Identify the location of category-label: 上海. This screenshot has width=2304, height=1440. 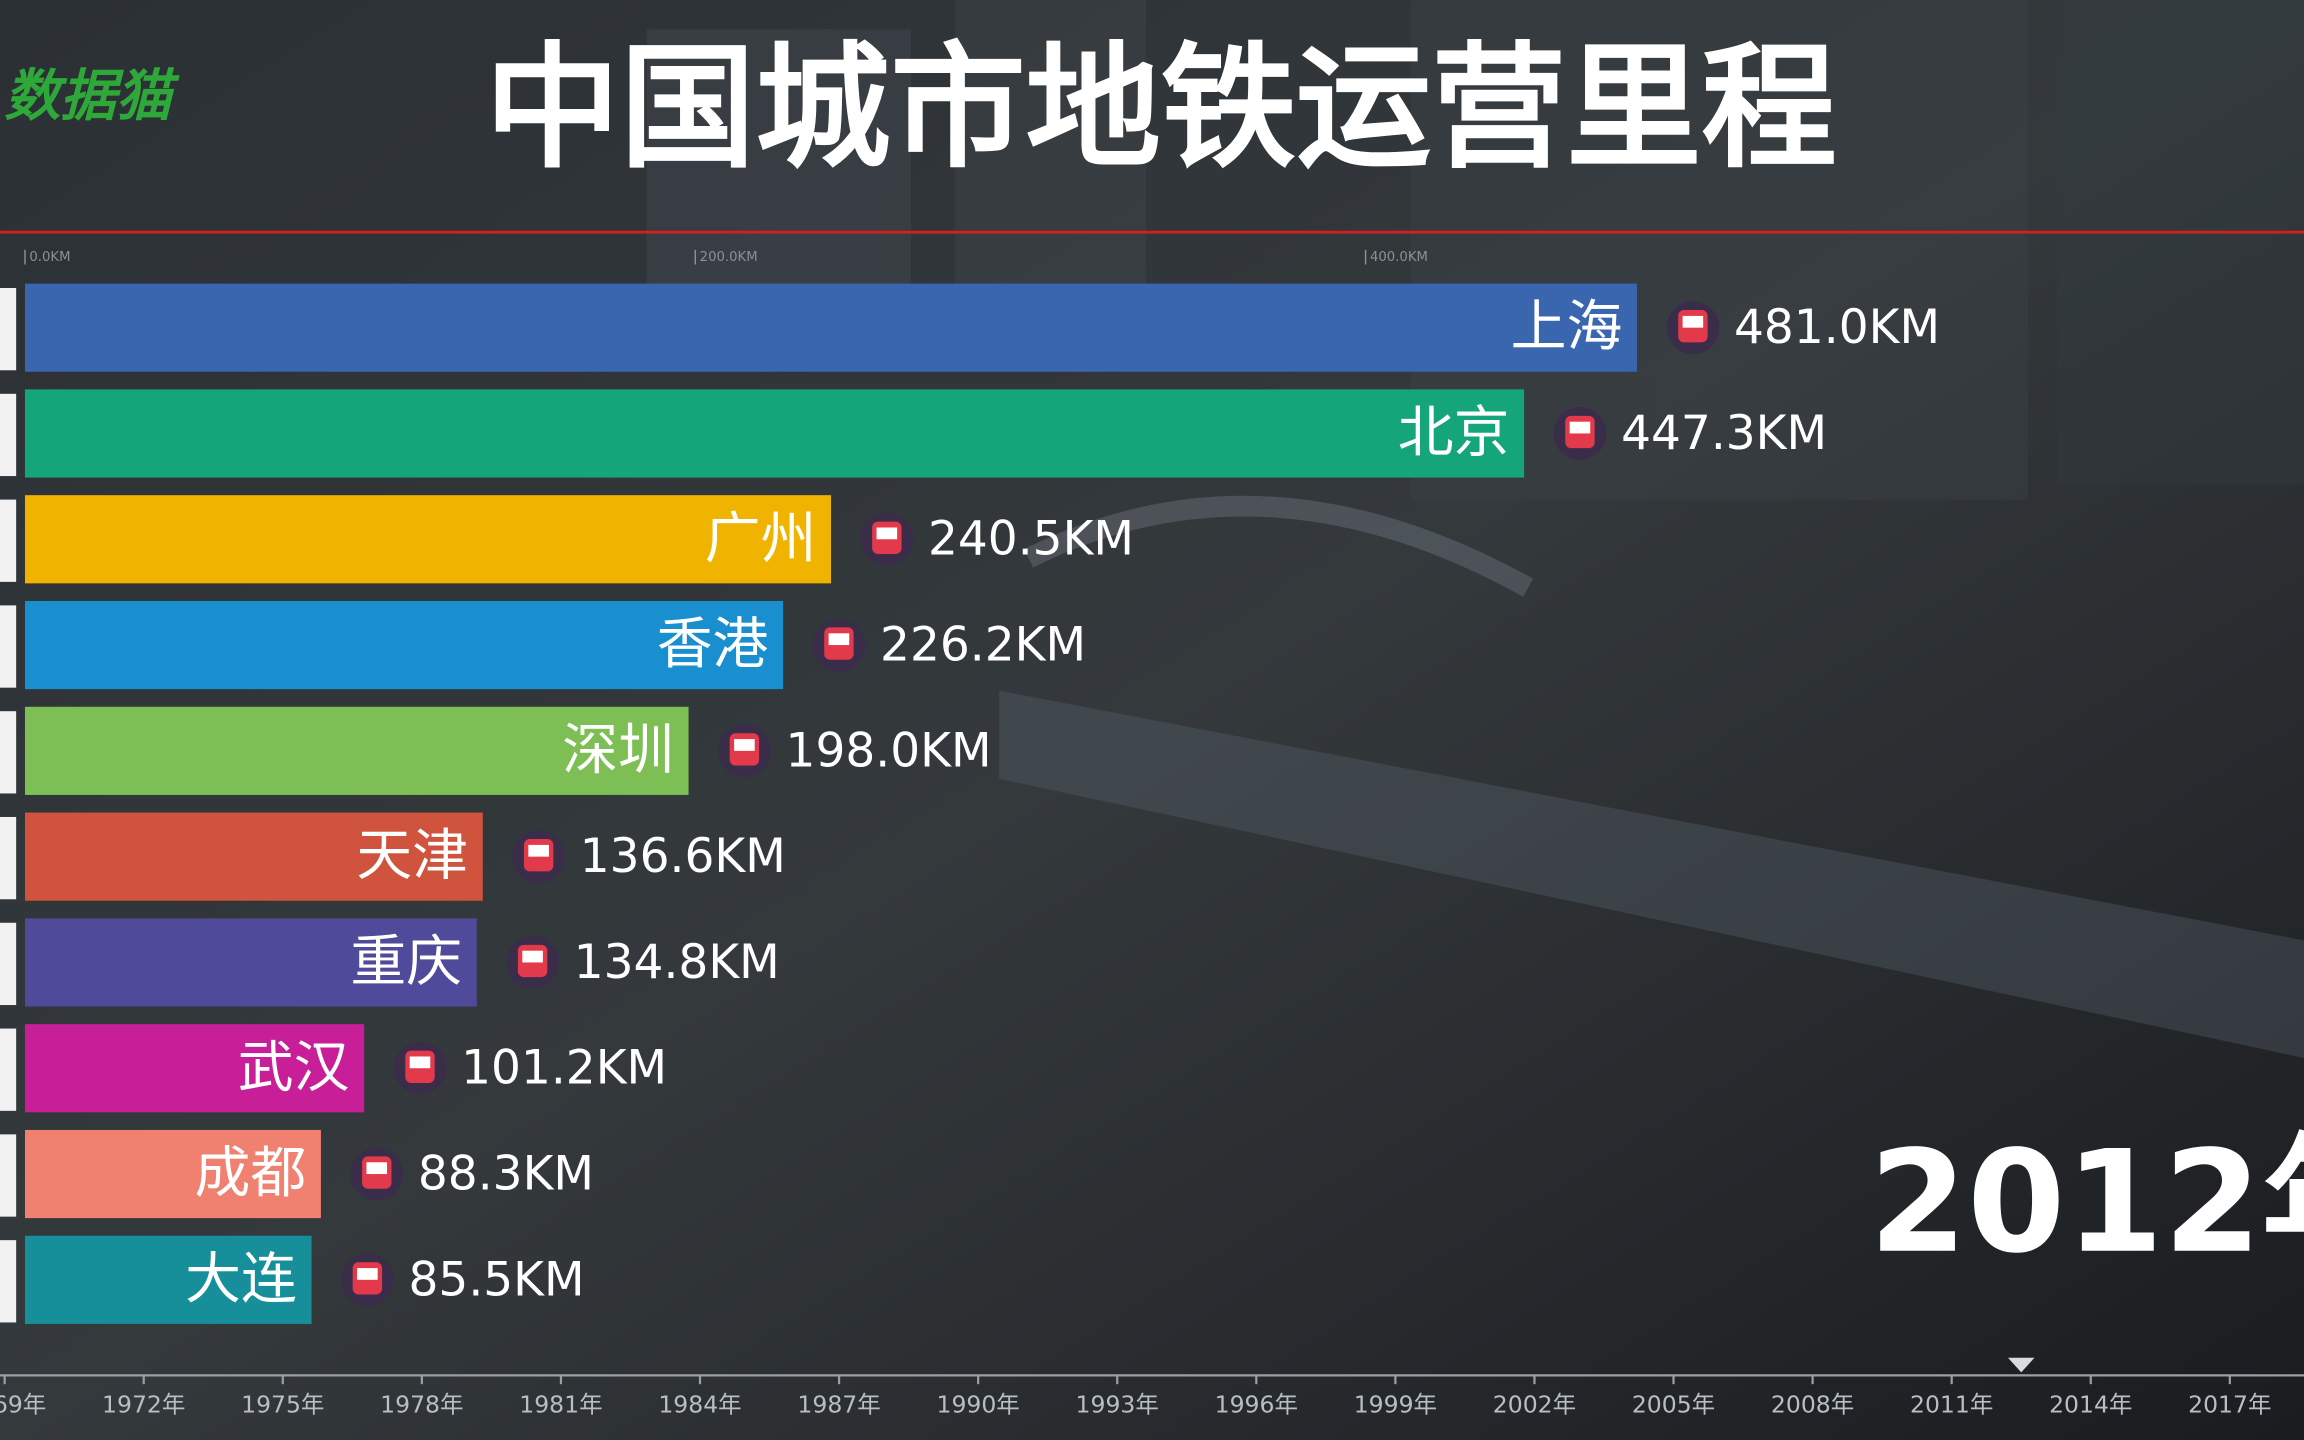
(1567, 327).